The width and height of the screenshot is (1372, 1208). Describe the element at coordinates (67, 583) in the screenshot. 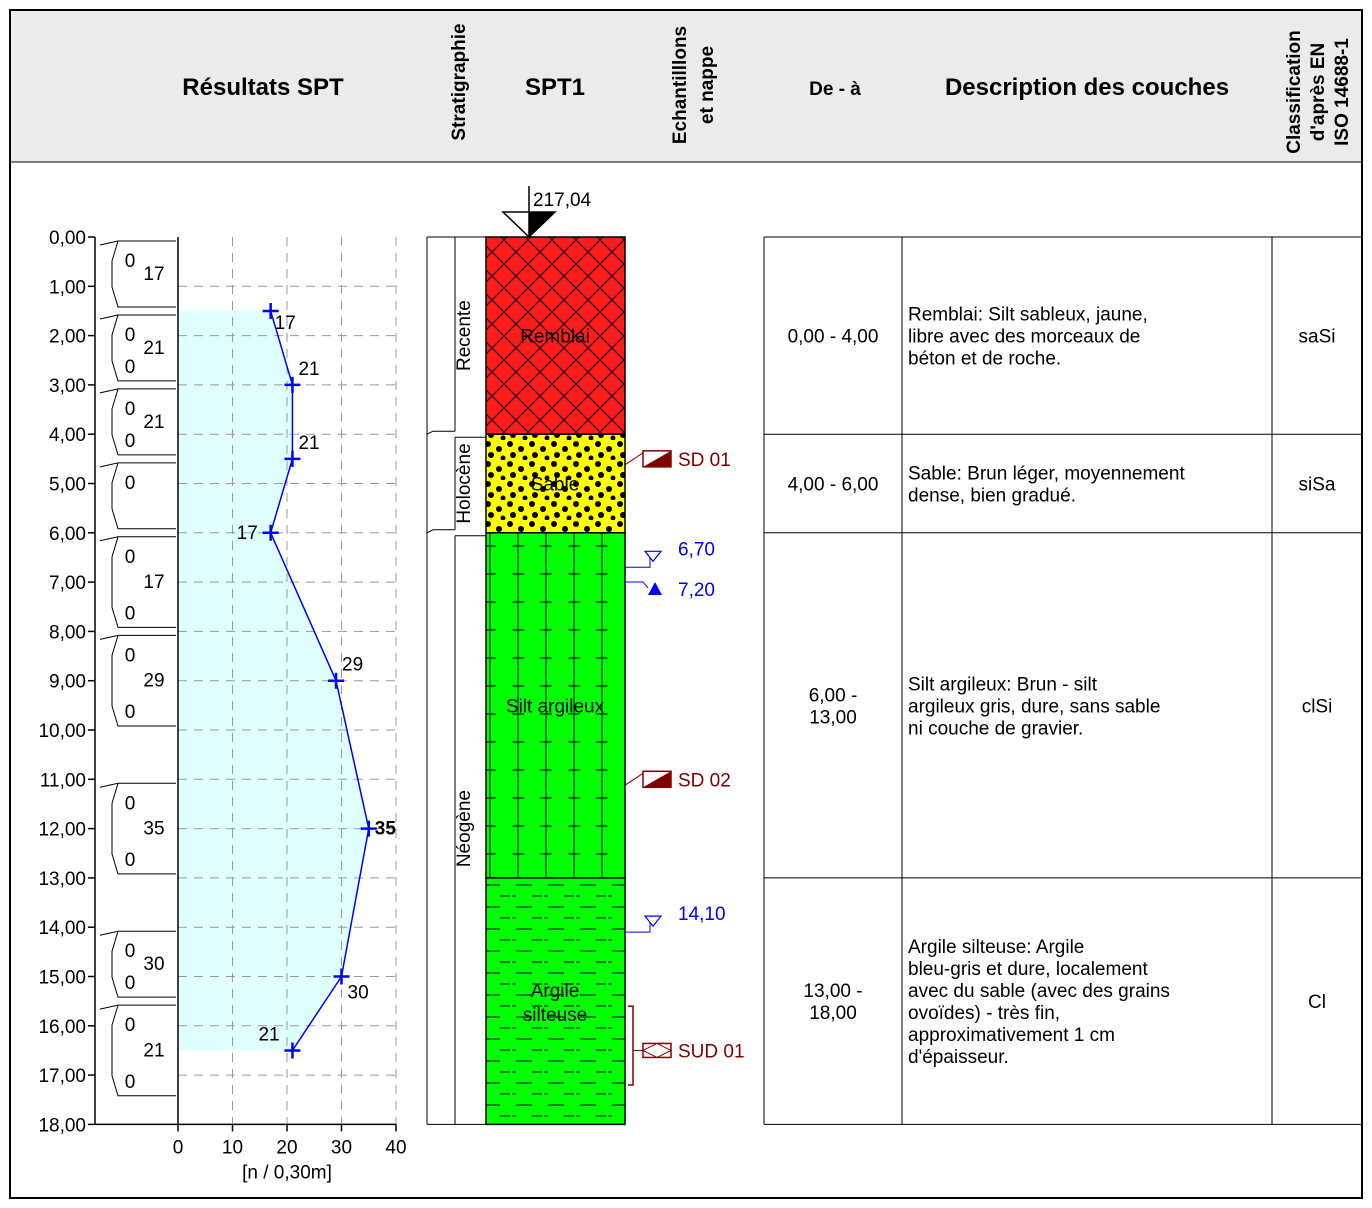

I see `depth-tick-label: 7,00` at that location.